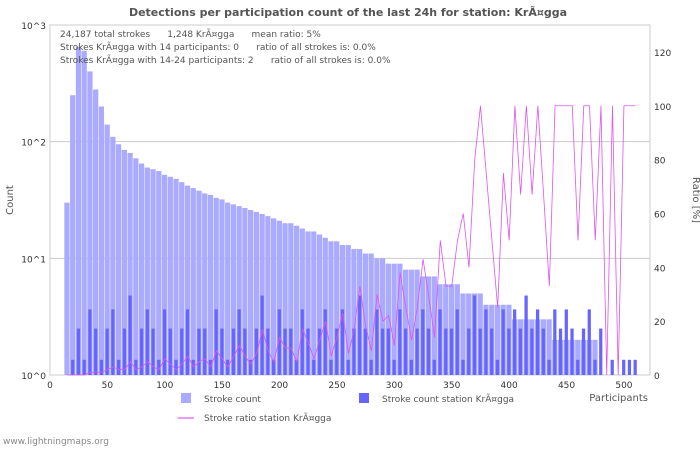  What do you see at coordinates (660, 162) in the screenshot?
I see `y2-tick-label: 80` at bounding box center [660, 162].